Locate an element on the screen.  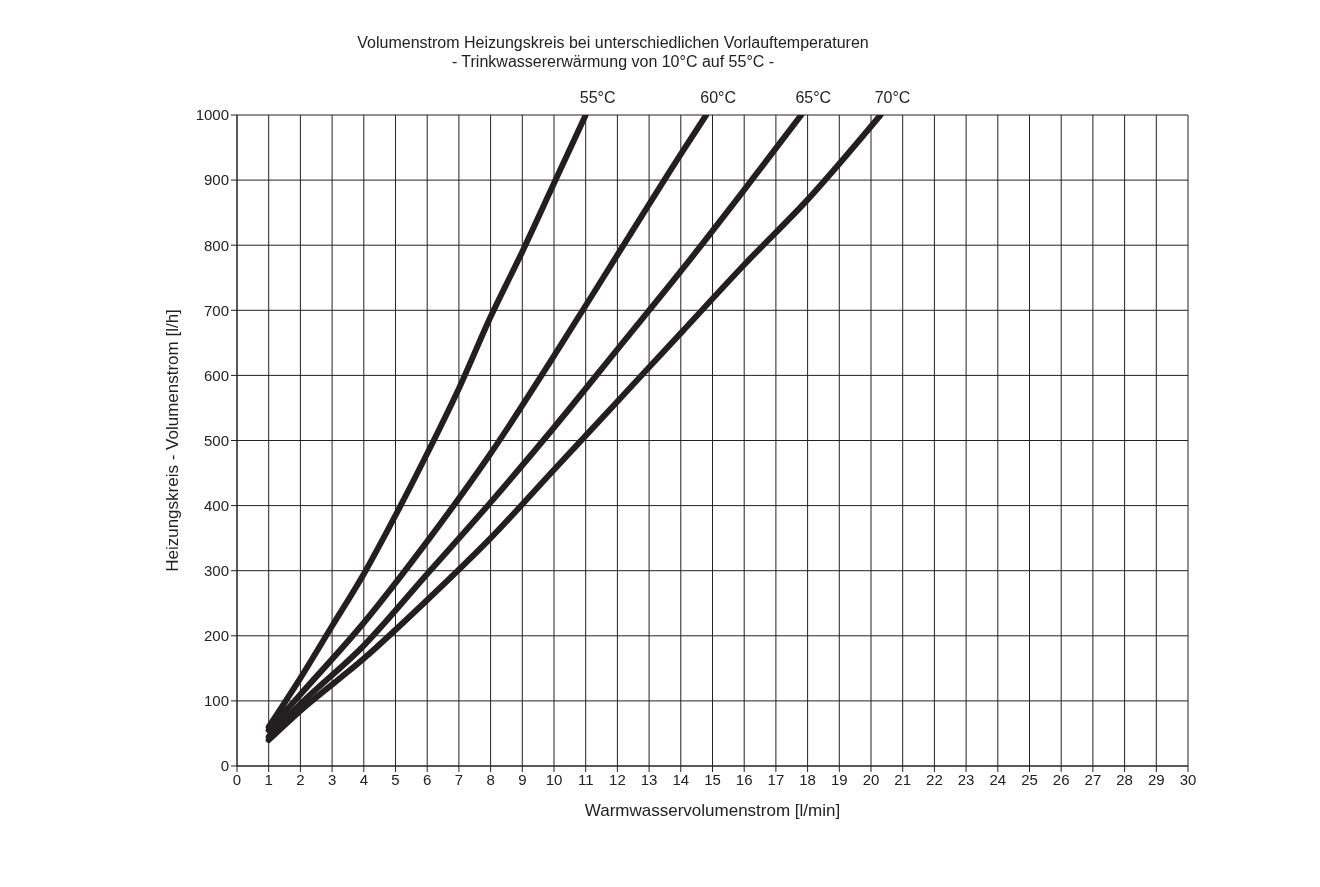
x-tick-label: 1 is located at coordinates (268, 779).